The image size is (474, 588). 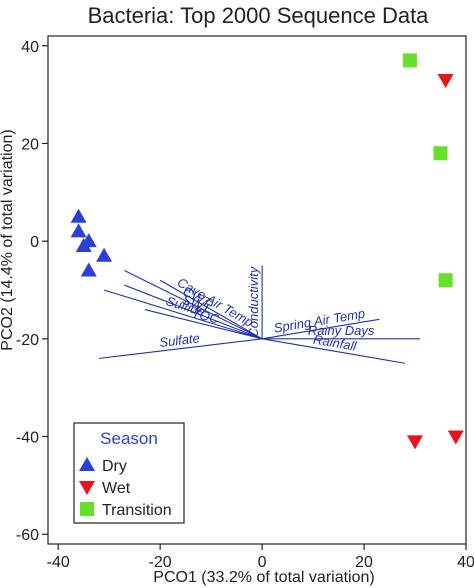 What do you see at coordinates (129, 438) in the screenshot?
I see `legend-title: Season` at bounding box center [129, 438].